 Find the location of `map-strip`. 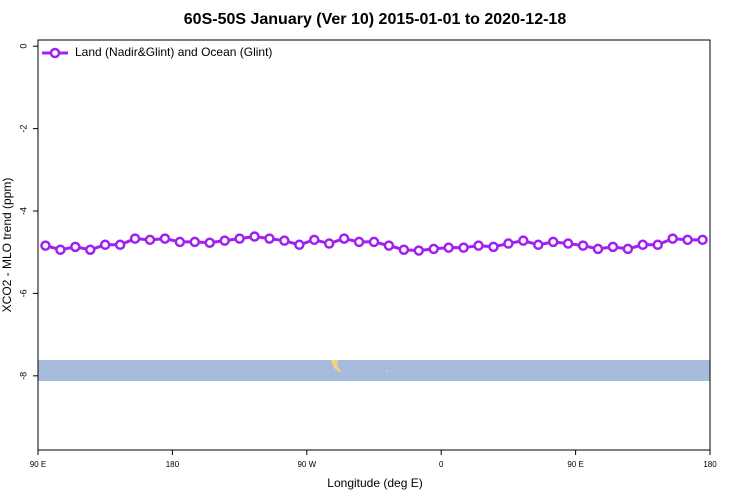

map-strip is located at coordinates (374, 370).